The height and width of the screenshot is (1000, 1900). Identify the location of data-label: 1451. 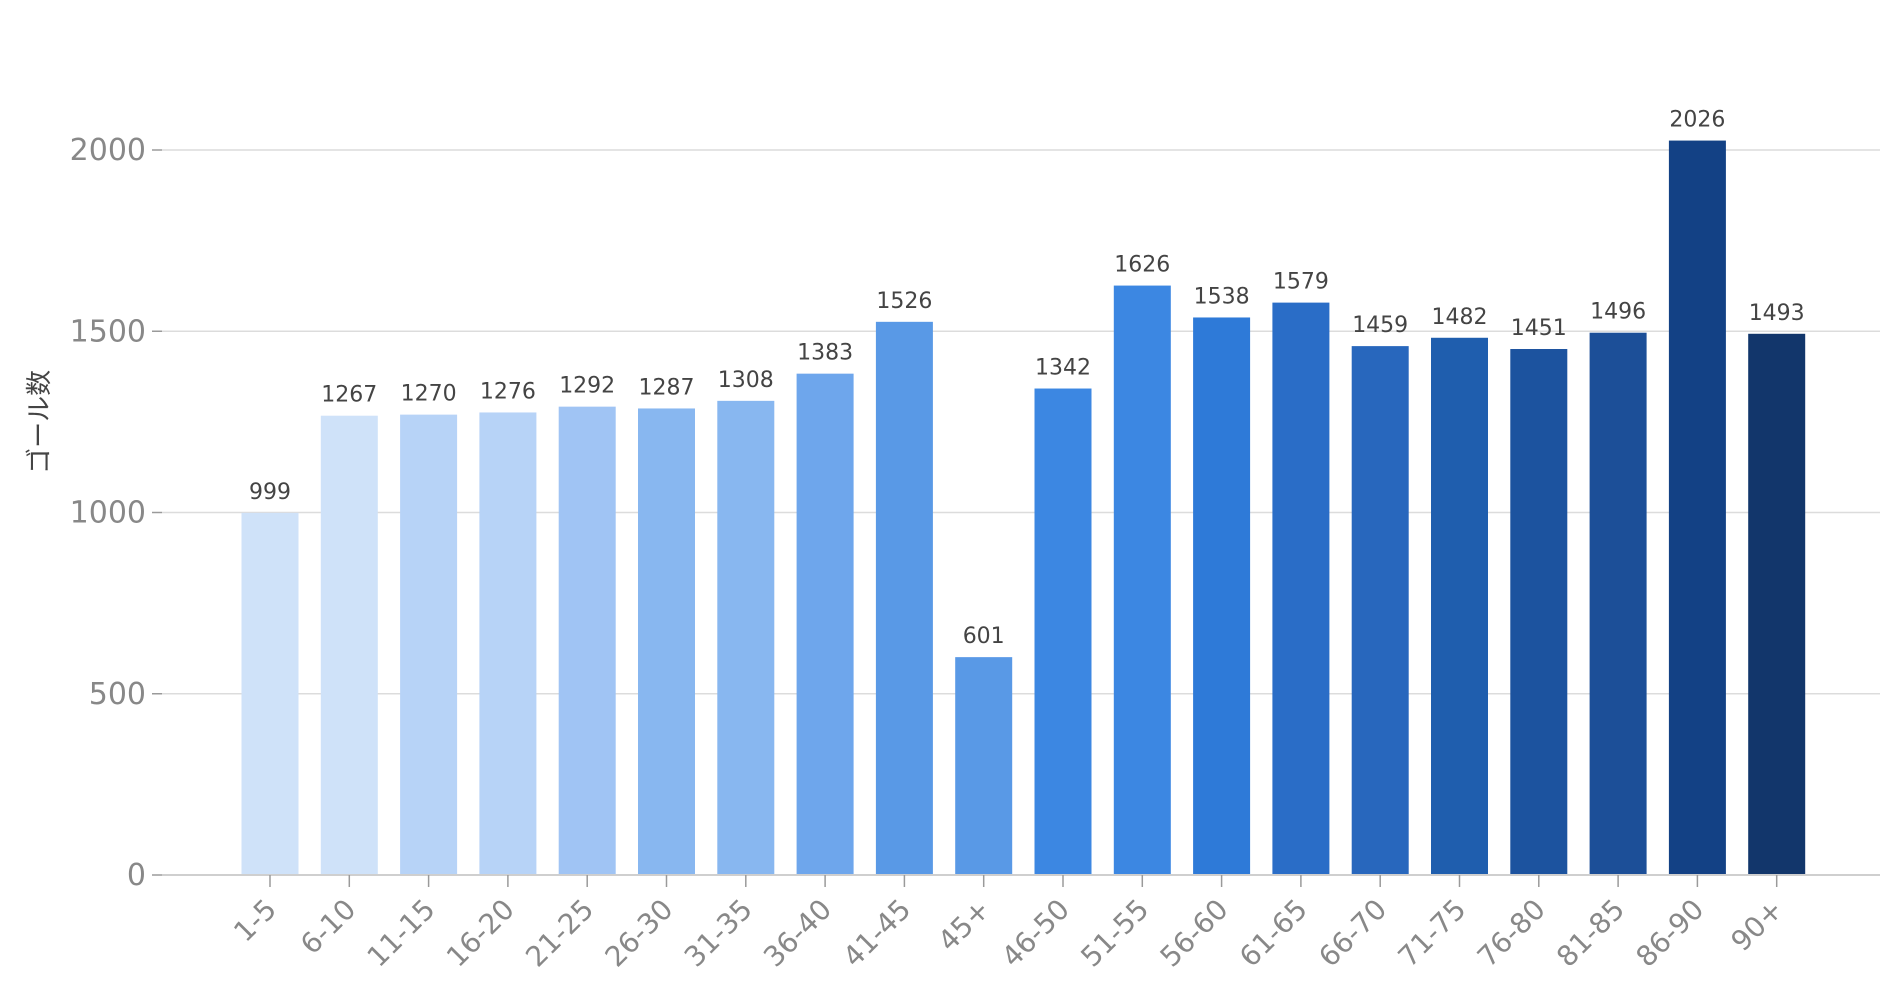
(1539, 328).